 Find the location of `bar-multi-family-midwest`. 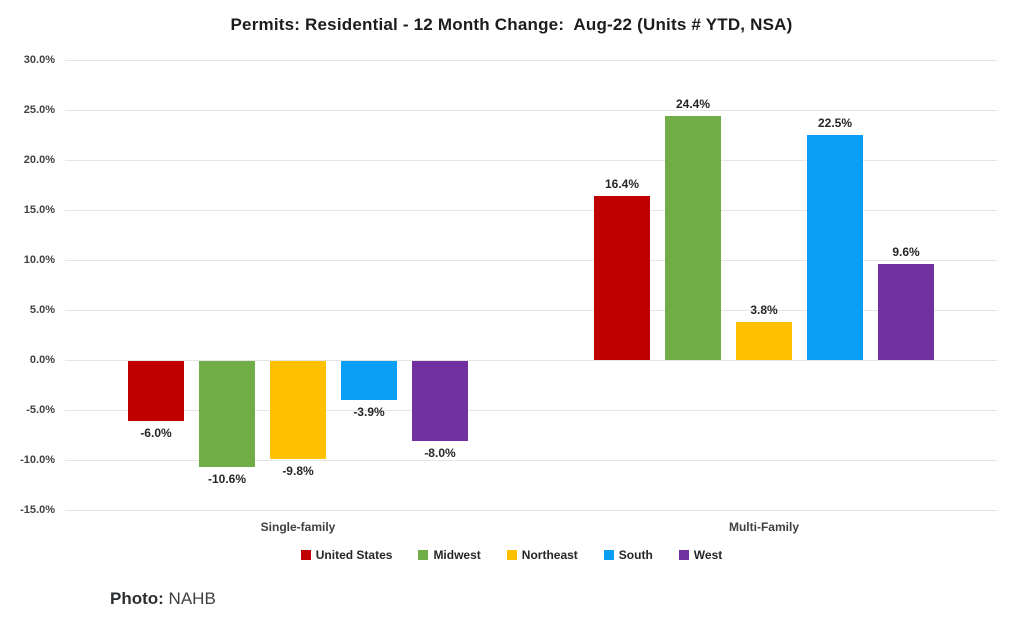

bar-multi-family-midwest is located at coordinates (693, 238).